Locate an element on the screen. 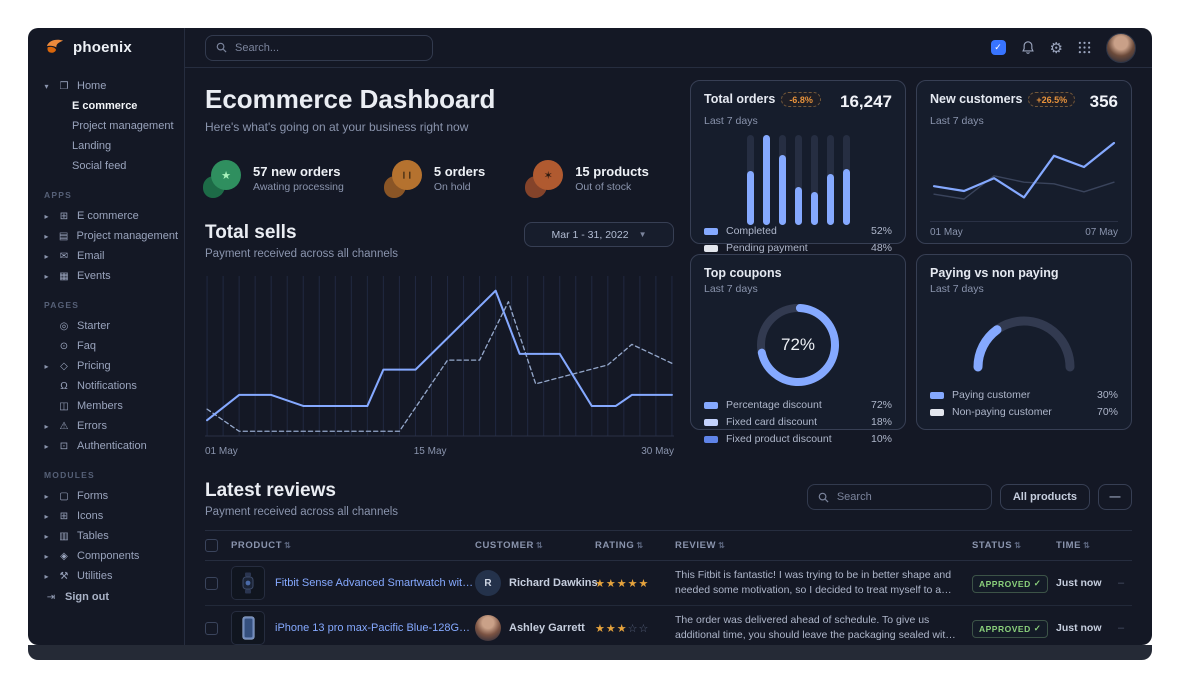 This screenshot has width=1180, height=700. legend-value: 72% is located at coordinates (881, 405).